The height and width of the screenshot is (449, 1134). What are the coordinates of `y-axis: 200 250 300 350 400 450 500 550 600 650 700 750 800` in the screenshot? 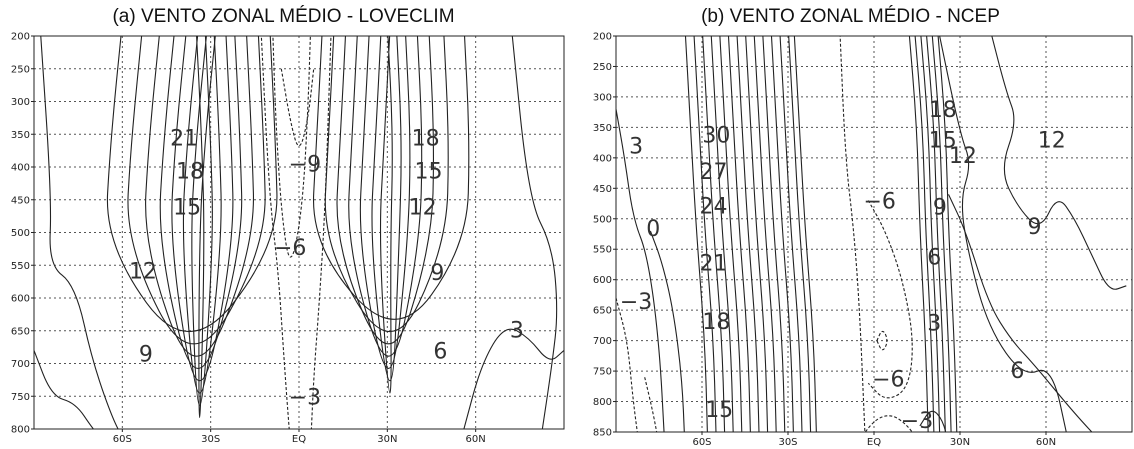 It's located at (22, 234).